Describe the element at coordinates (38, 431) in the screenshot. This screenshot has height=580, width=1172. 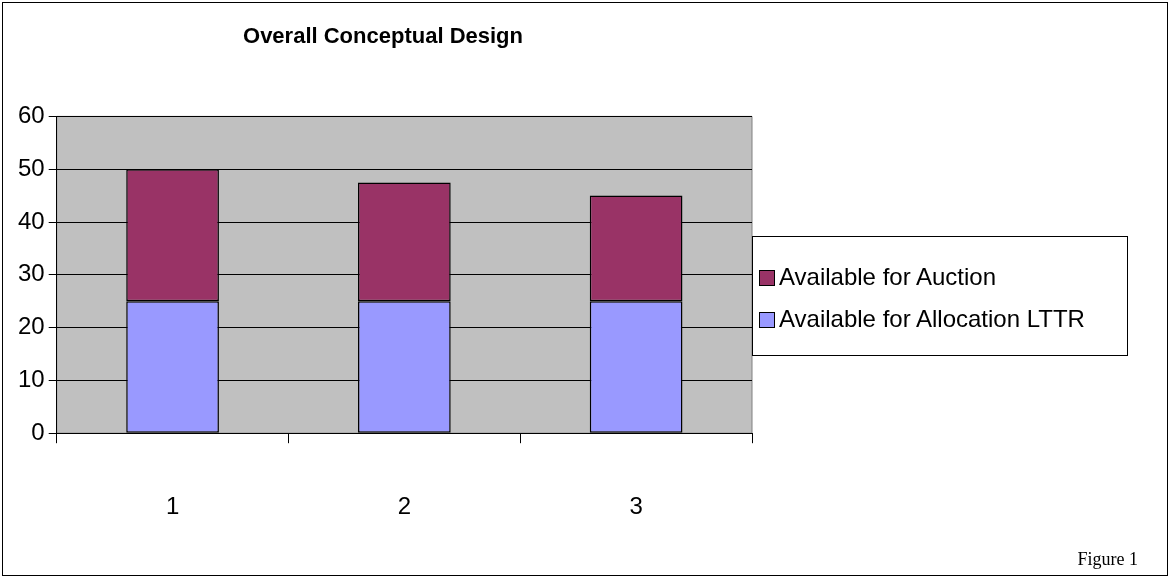
I see `y-tick-label: 0` at that location.